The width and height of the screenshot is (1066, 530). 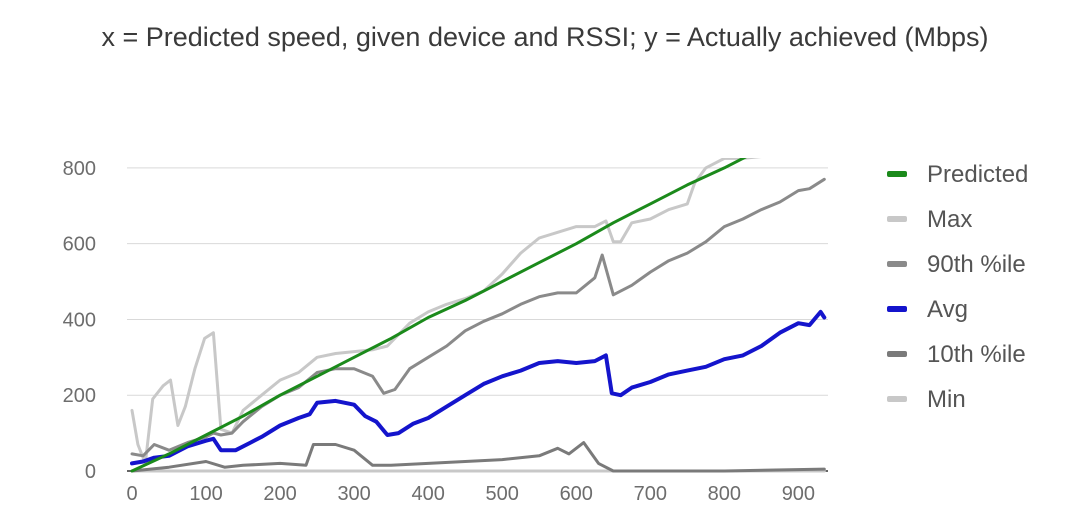 I want to click on y-tick-label: 600, so click(x=79, y=245).